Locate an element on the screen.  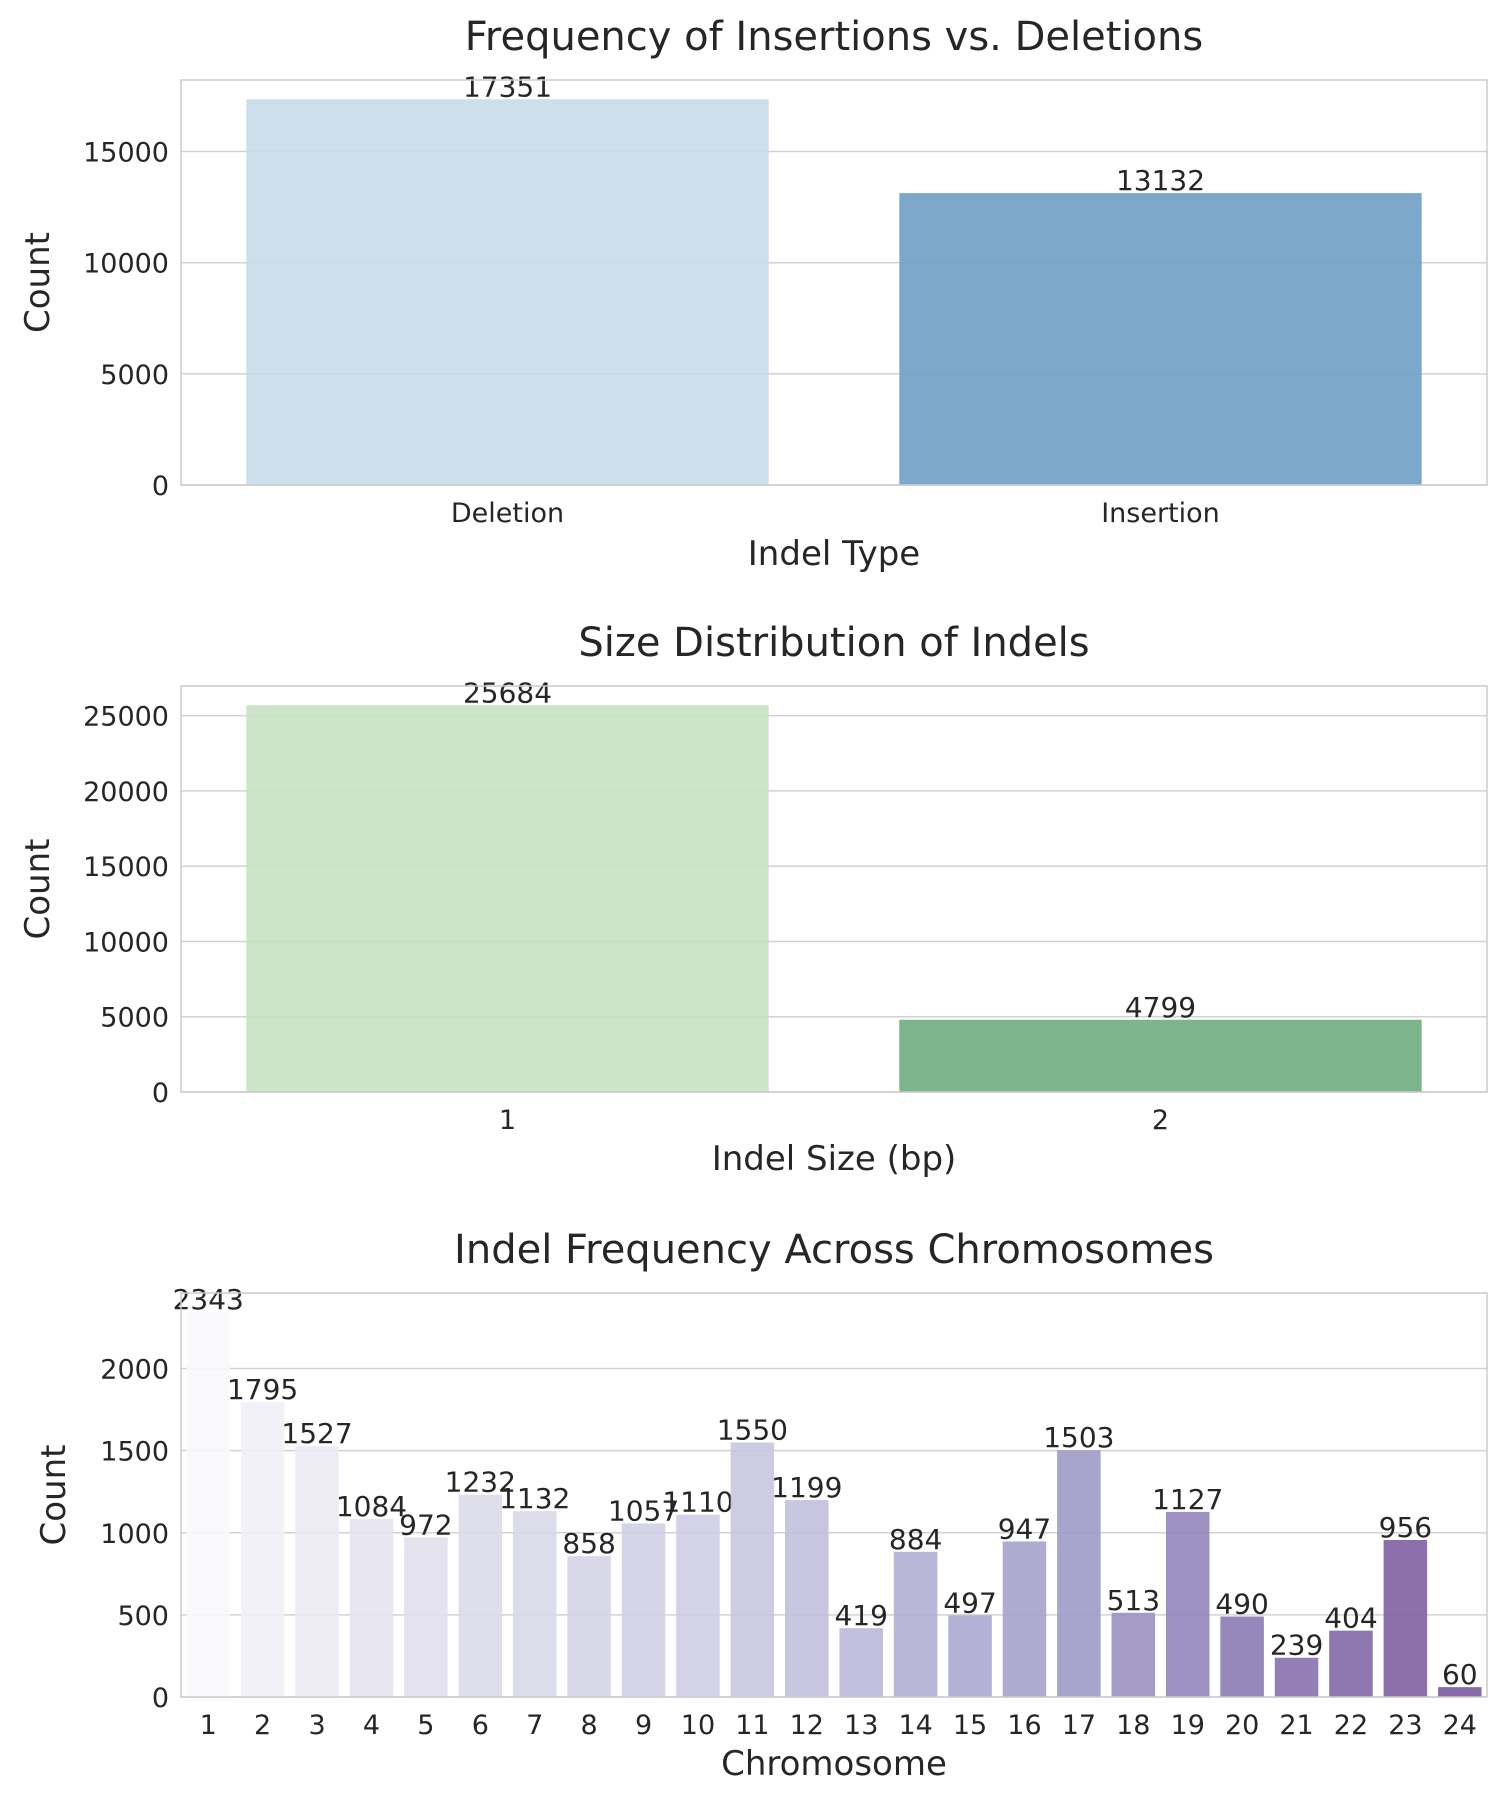
data-label: 4799 is located at coordinates (1160, 1007).